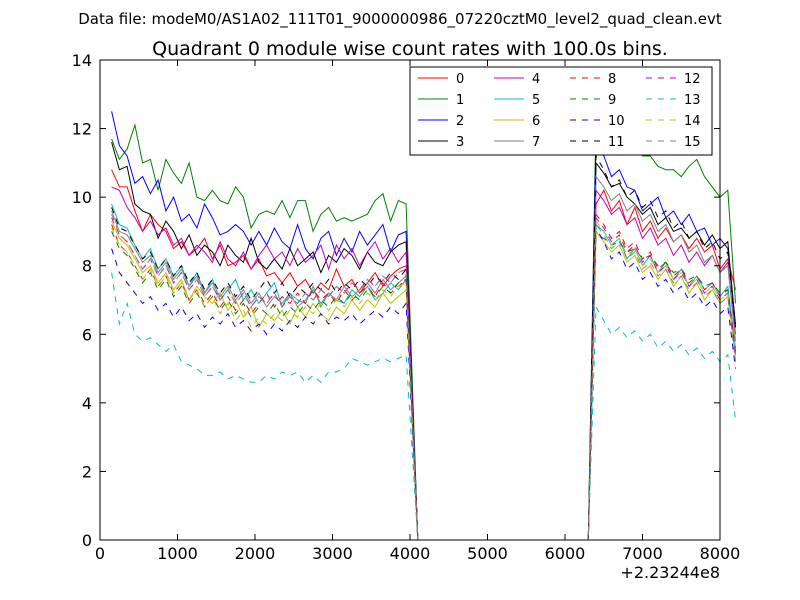  I want to click on x-tick-label: 3000, so click(332, 553).